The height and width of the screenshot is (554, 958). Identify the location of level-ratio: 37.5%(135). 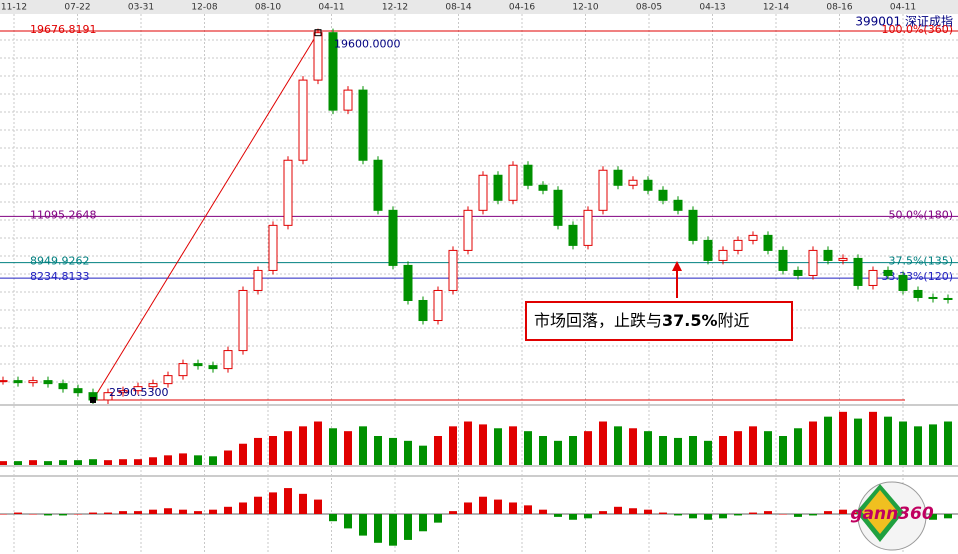
(920, 261).